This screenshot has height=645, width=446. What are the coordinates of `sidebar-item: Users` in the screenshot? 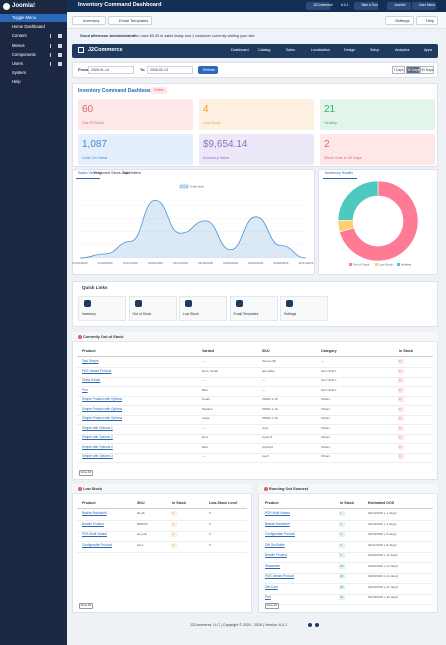 It's located at (17, 63).